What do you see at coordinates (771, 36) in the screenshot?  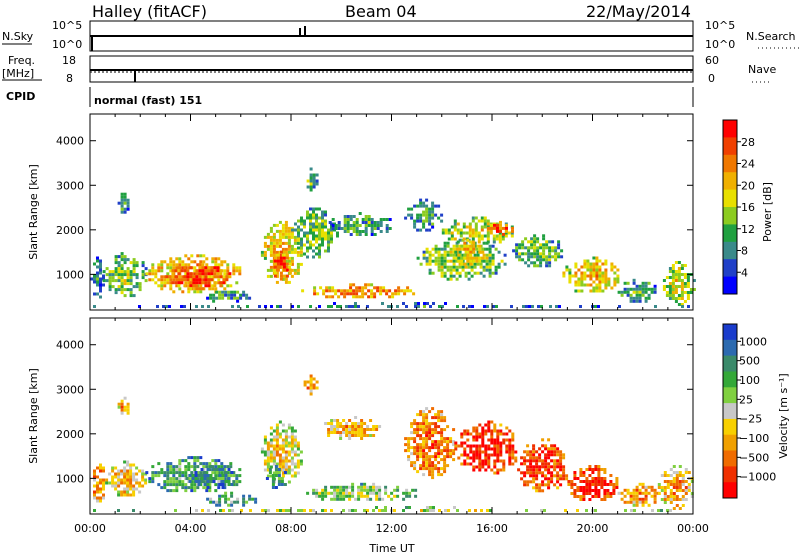 I see `nsearch-label: N.Search` at bounding box center [771, 36].